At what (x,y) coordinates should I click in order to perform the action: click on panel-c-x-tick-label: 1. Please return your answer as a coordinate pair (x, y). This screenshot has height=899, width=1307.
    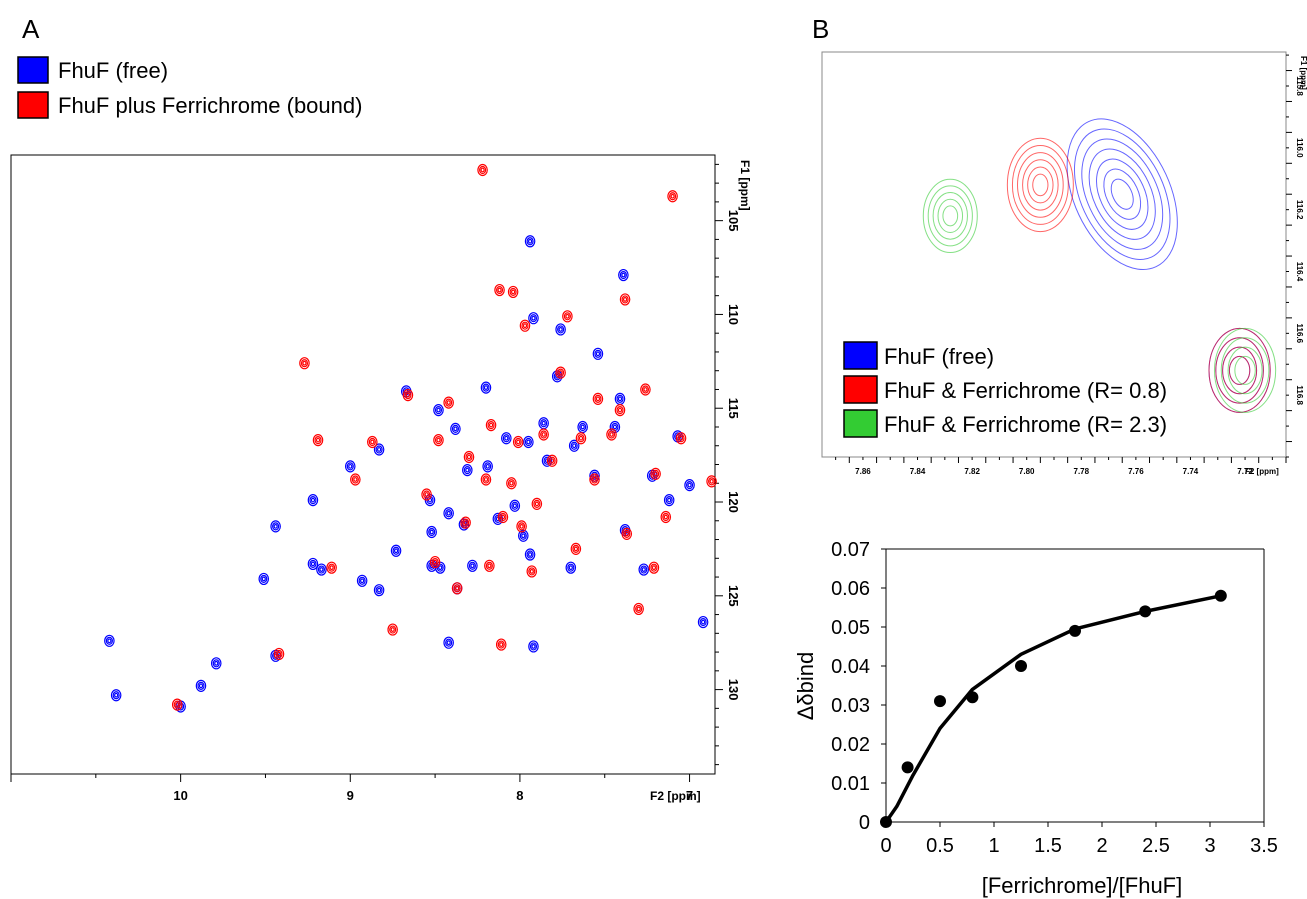
    Looking at the image, I should click on (993, 846).